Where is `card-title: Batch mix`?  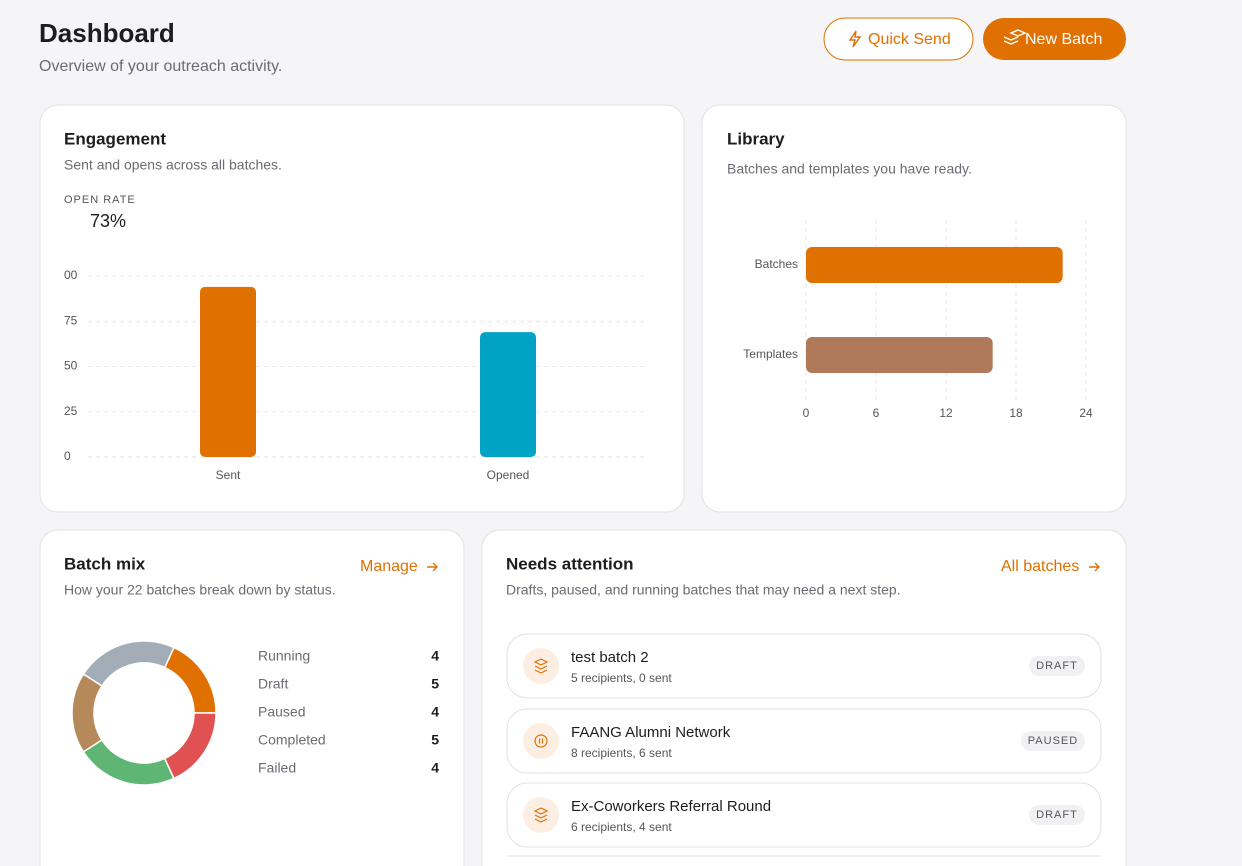 card-title: Batch mix is located at coordinates (105, 563).